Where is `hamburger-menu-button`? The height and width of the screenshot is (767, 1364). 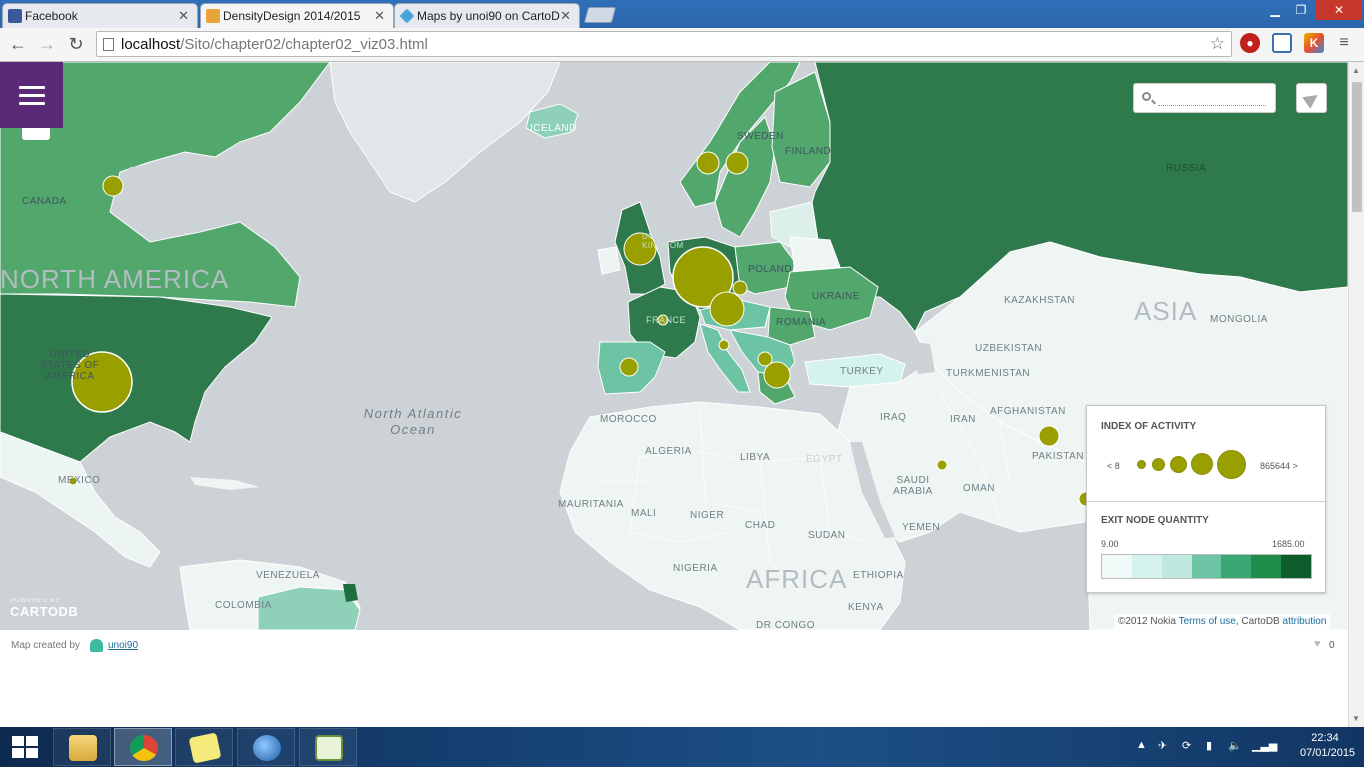
hamburger-menu-button is located at coordinates (31, 95).